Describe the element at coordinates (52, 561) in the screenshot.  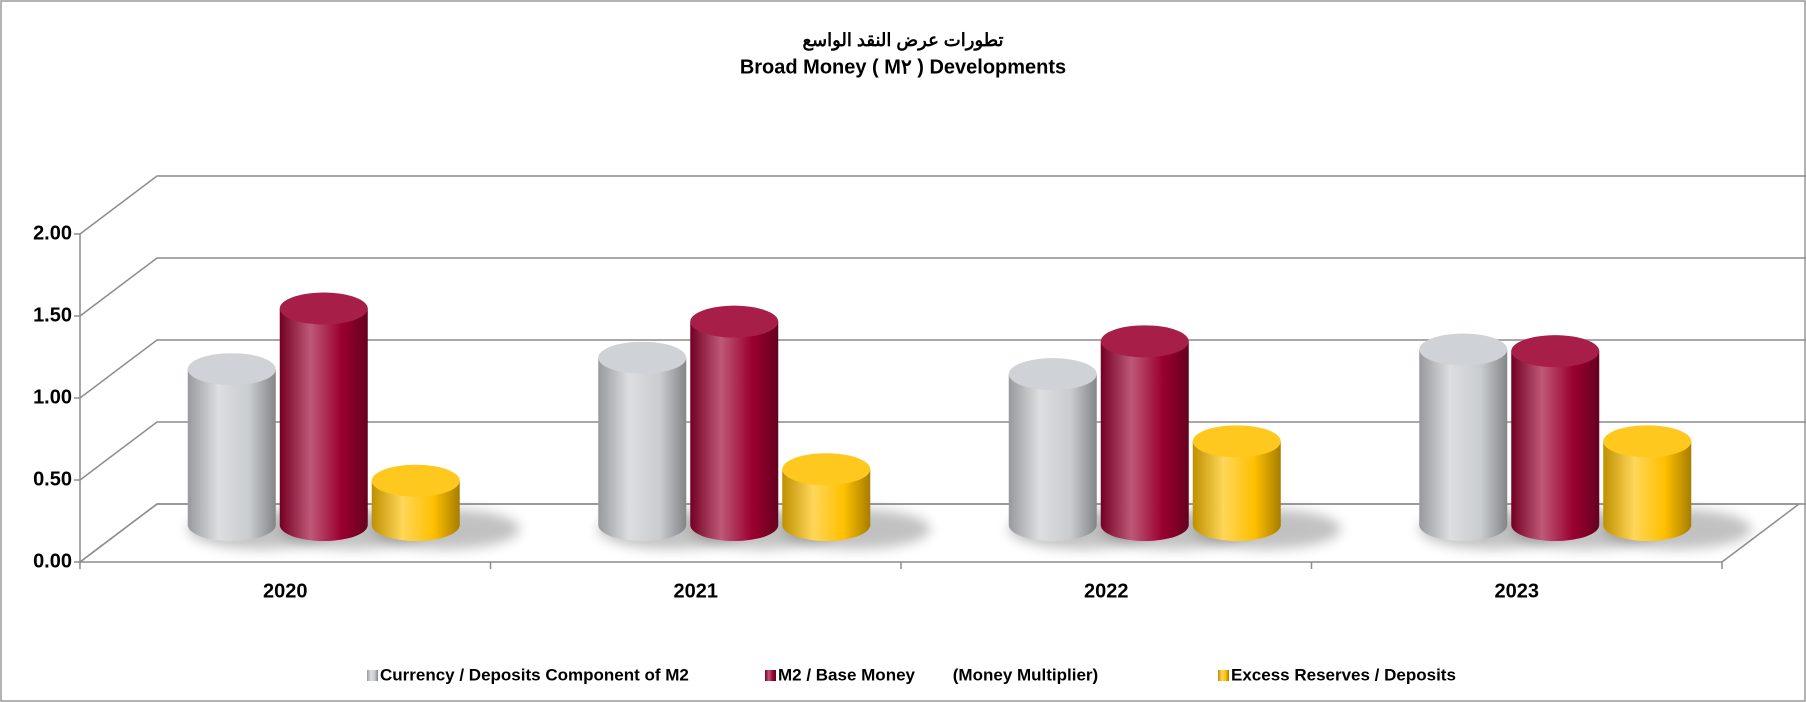
I see `y-tick-label: 0.00` at that location.